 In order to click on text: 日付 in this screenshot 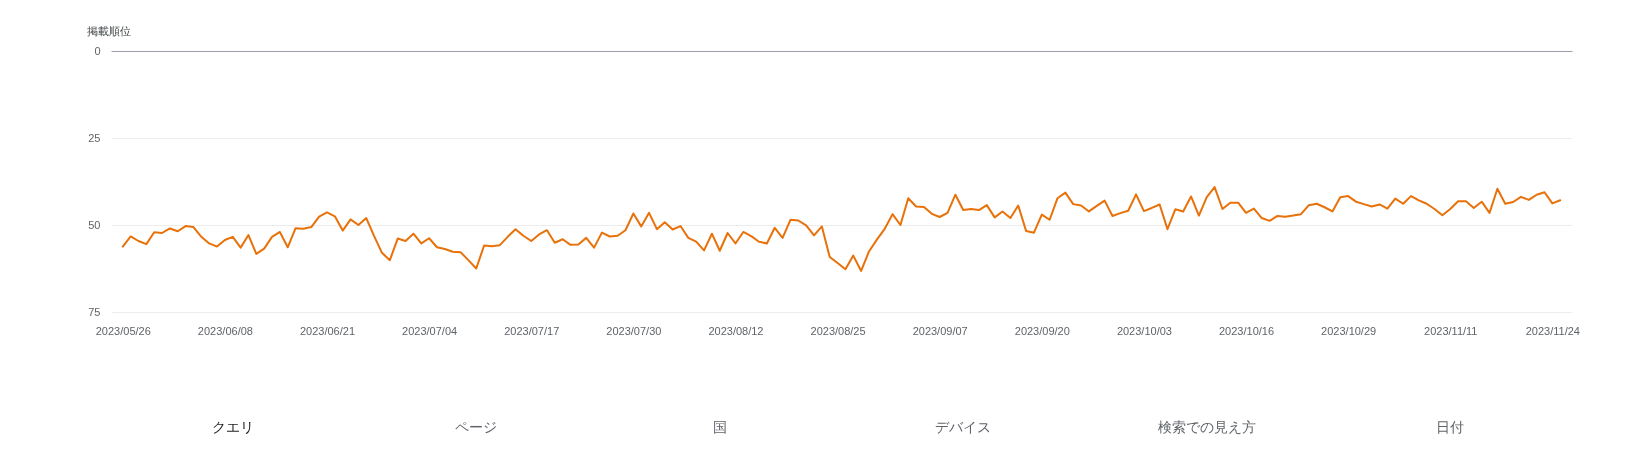, I will do `click(1450, 427)`.